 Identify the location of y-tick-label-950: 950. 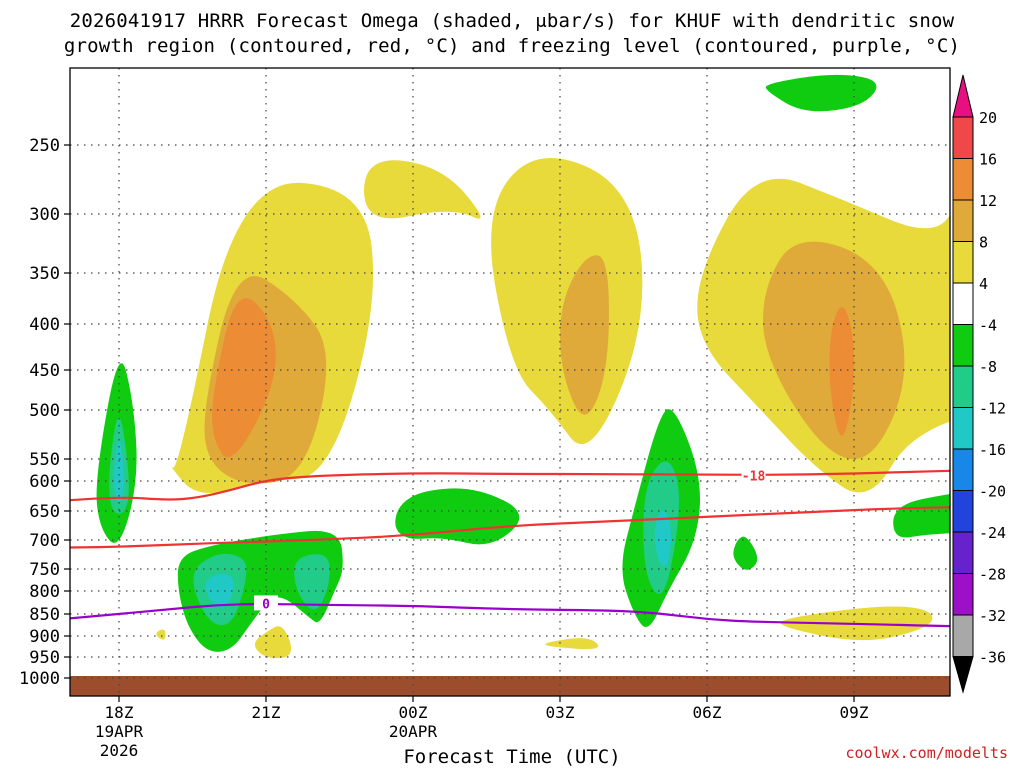
(44, 658).